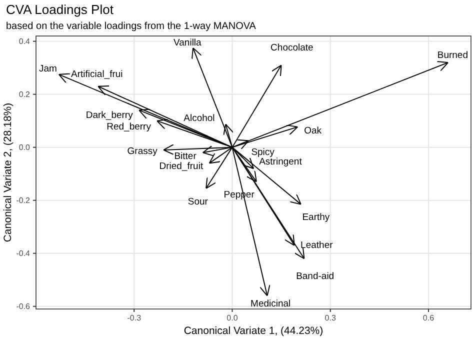 The image size is (474, 338). Describe the element at coordinates (24, 41) in the screenshot. I see `y-tick-label: 0.4` at that location.